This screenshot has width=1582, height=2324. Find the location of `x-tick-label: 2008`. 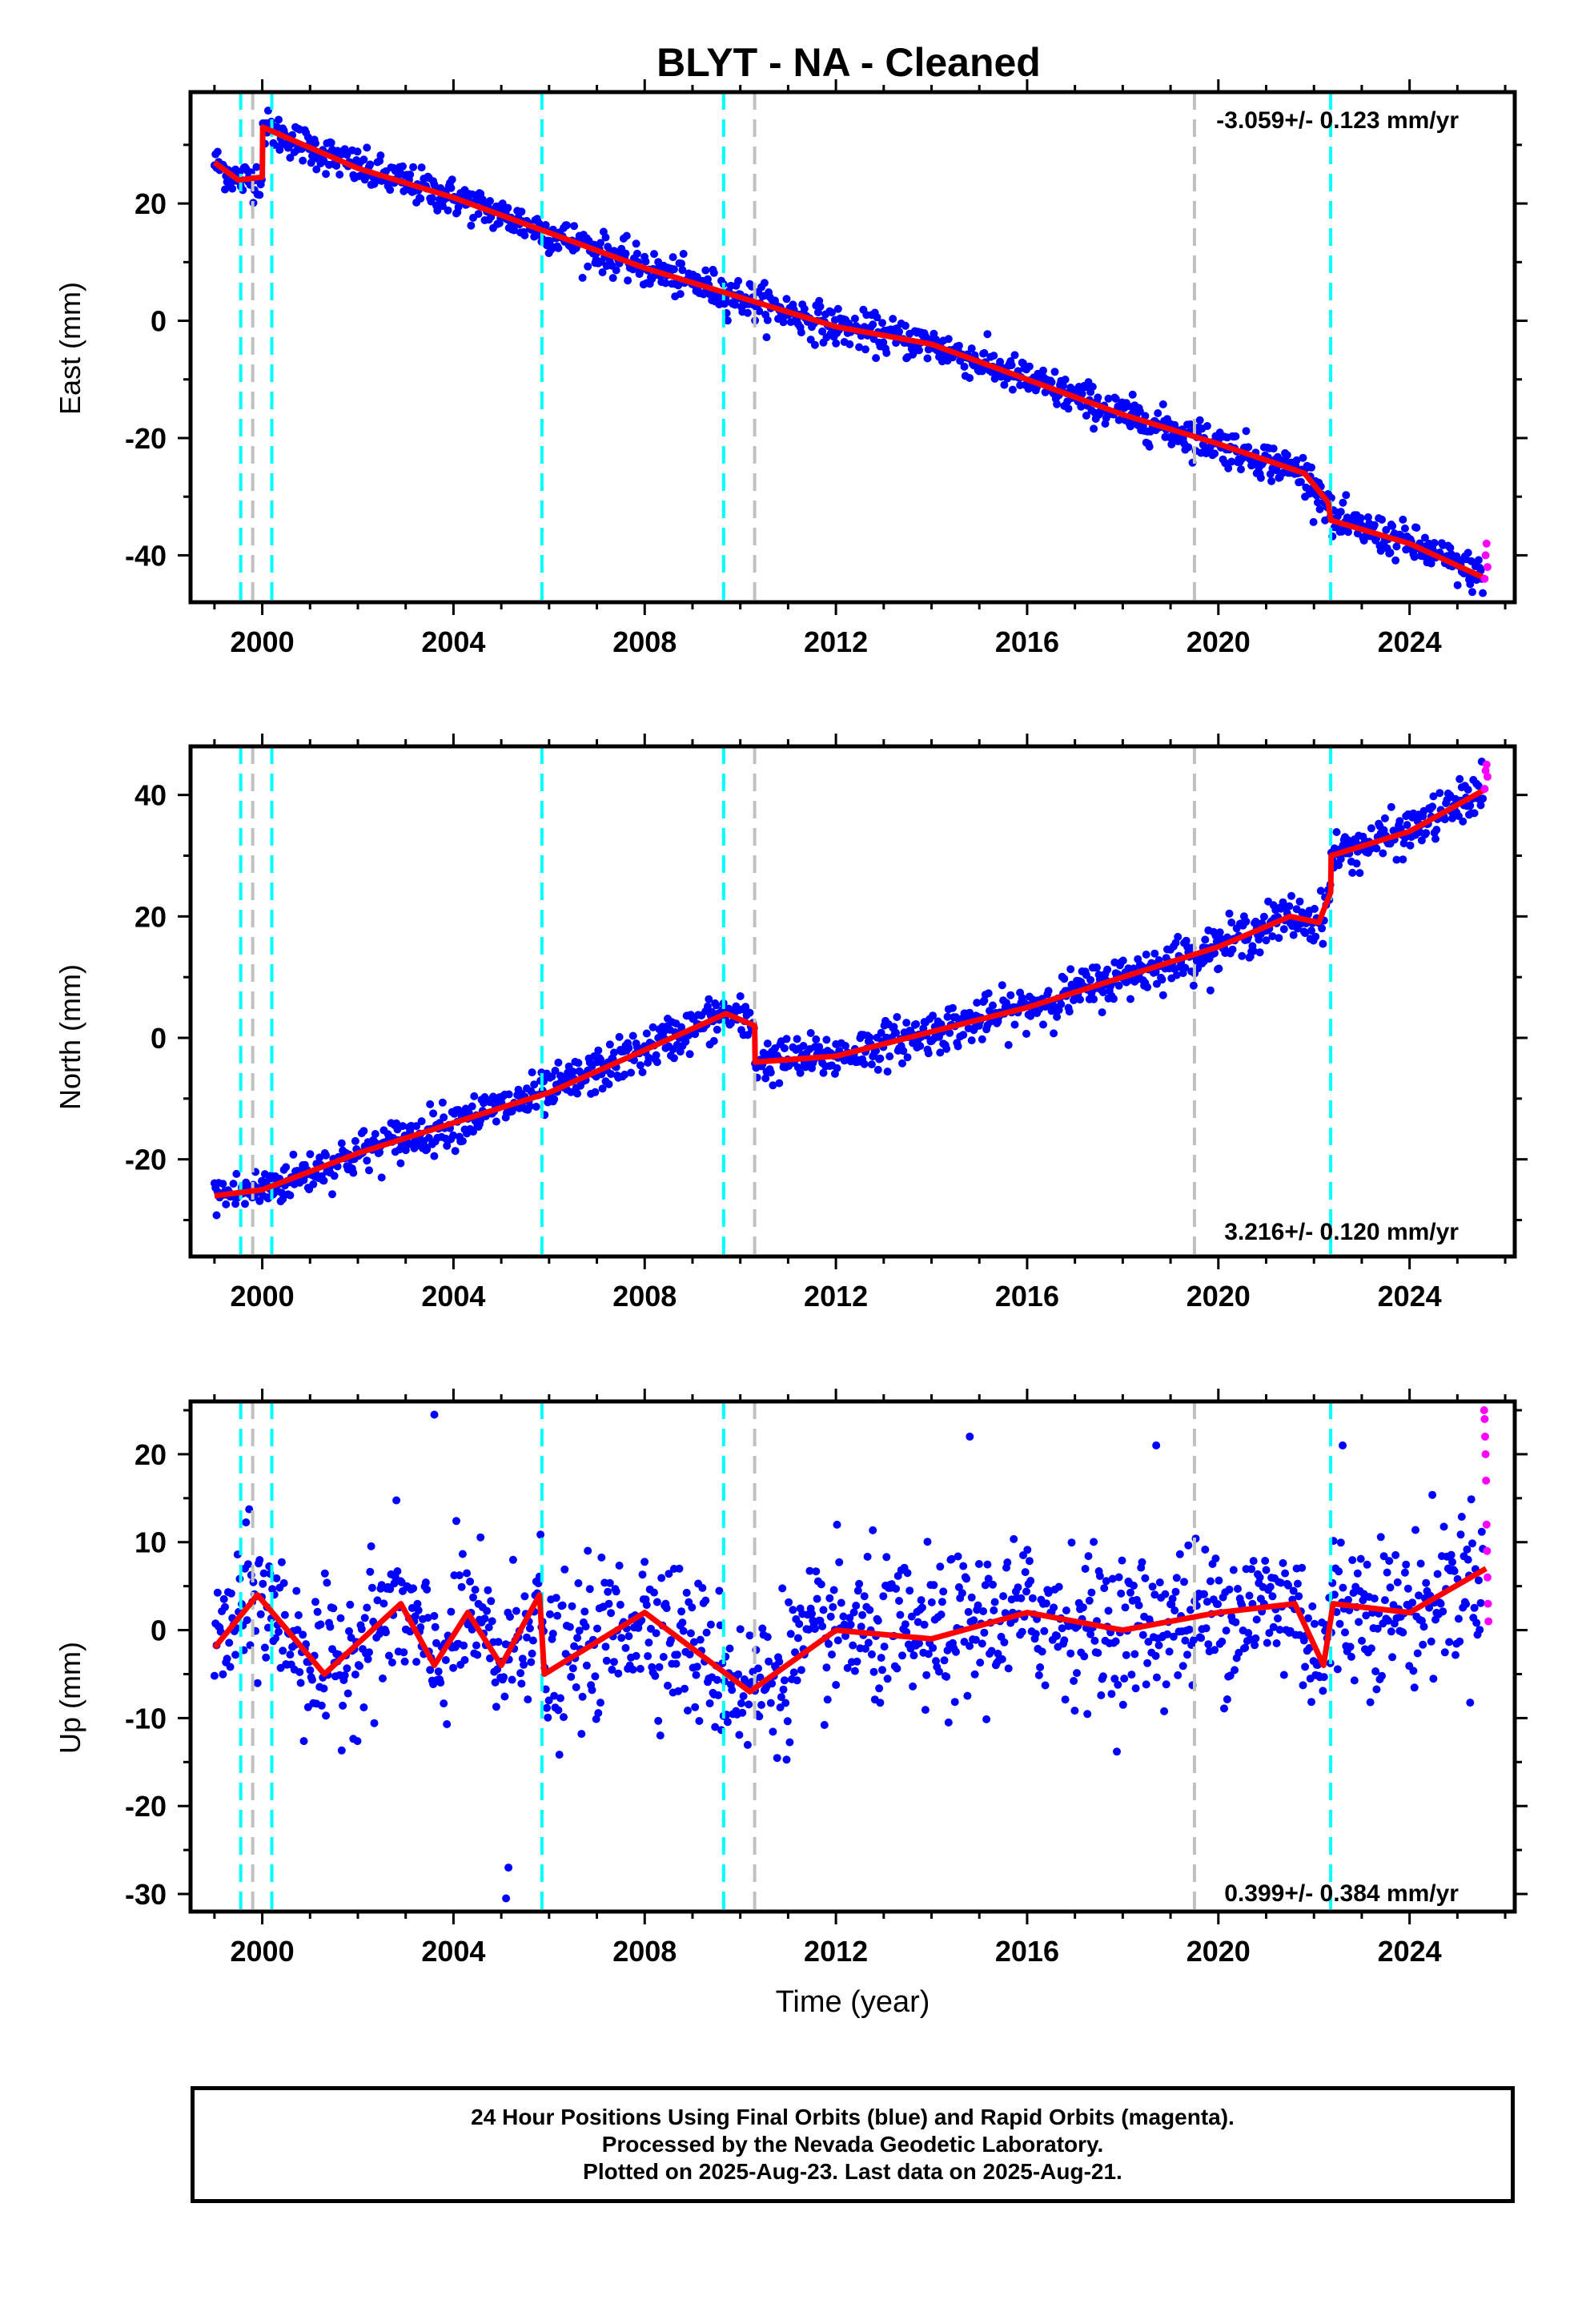

x-tick-label: 2008 is located at coordinates (644, 1951).